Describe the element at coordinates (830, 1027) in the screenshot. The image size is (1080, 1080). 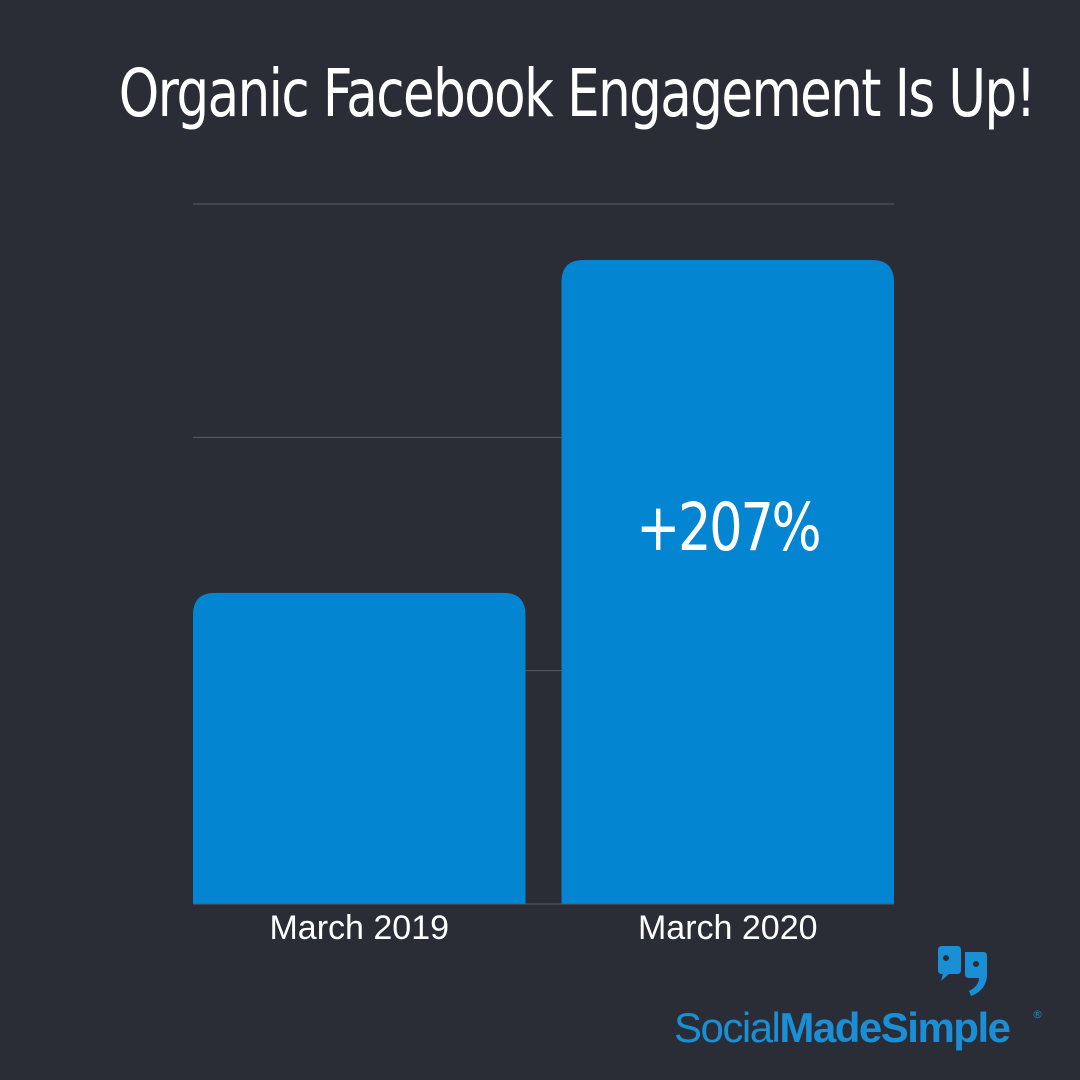
I see `brand-word-made: Made` at that location.